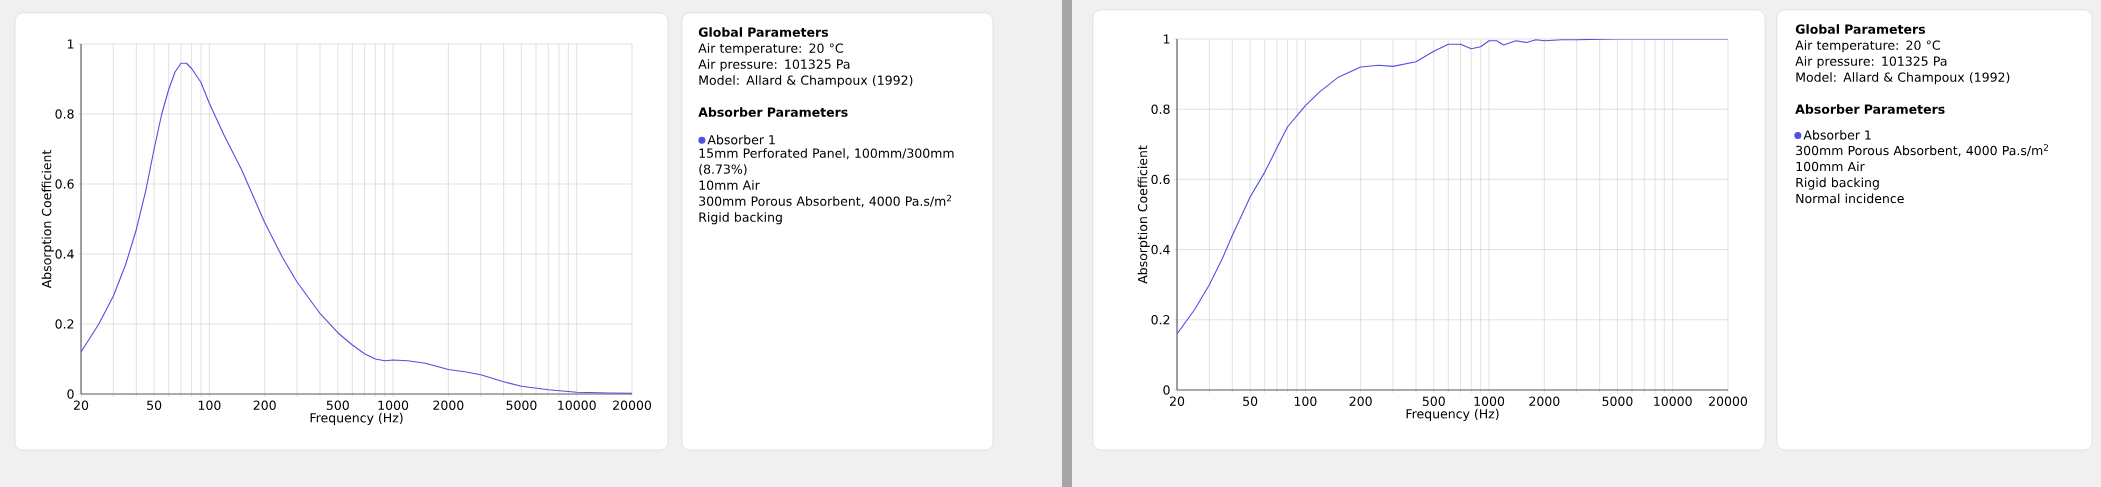 Image resolution: width=2101 pixels, height=487 pixels. Describe the element at coordinates (1830, 166) in the screenshot. I see `text: 100mm Air` at that location.